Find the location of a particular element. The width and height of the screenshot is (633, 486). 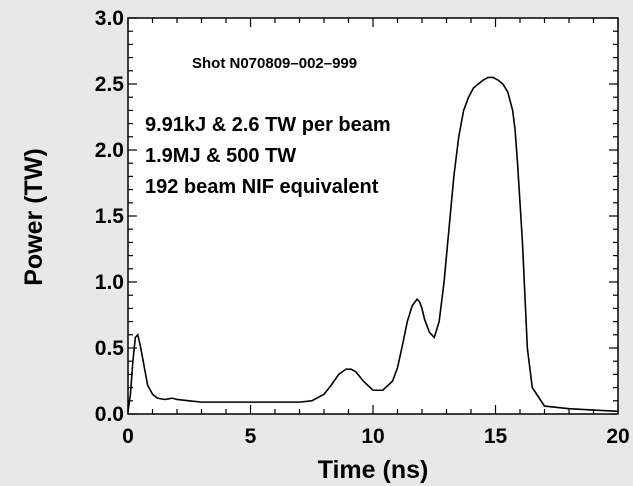

x-axis-tick-labels: 0 5 10 15 20 is located at coordinates (376, 436).